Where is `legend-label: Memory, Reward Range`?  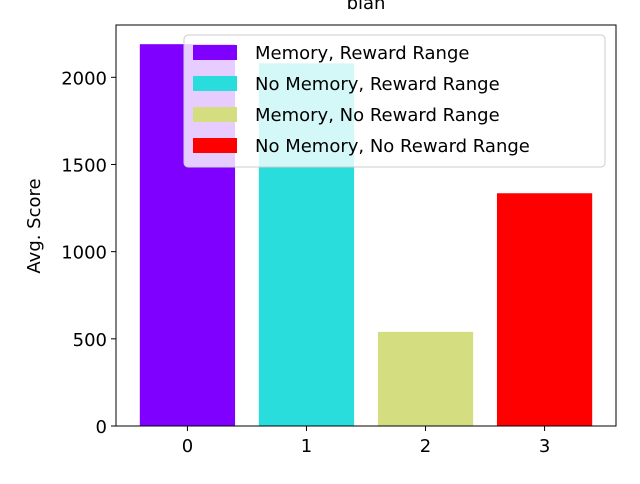 legend-label: Memory, Reward Range is located at coordinates (362, 53).